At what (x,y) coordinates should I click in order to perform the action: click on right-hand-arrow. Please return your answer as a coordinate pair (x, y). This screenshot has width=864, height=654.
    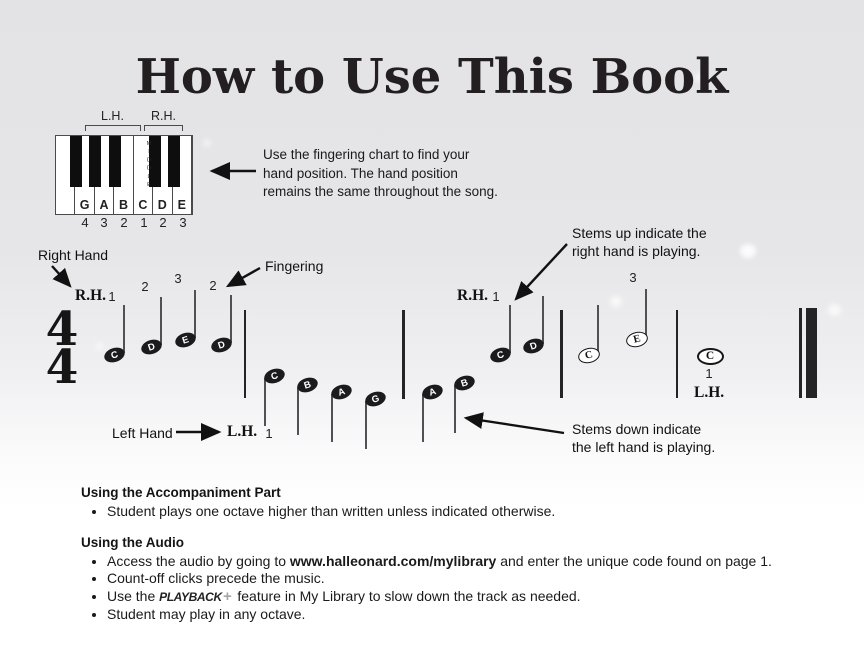
    Looking at the image, I should click on (61, 276).